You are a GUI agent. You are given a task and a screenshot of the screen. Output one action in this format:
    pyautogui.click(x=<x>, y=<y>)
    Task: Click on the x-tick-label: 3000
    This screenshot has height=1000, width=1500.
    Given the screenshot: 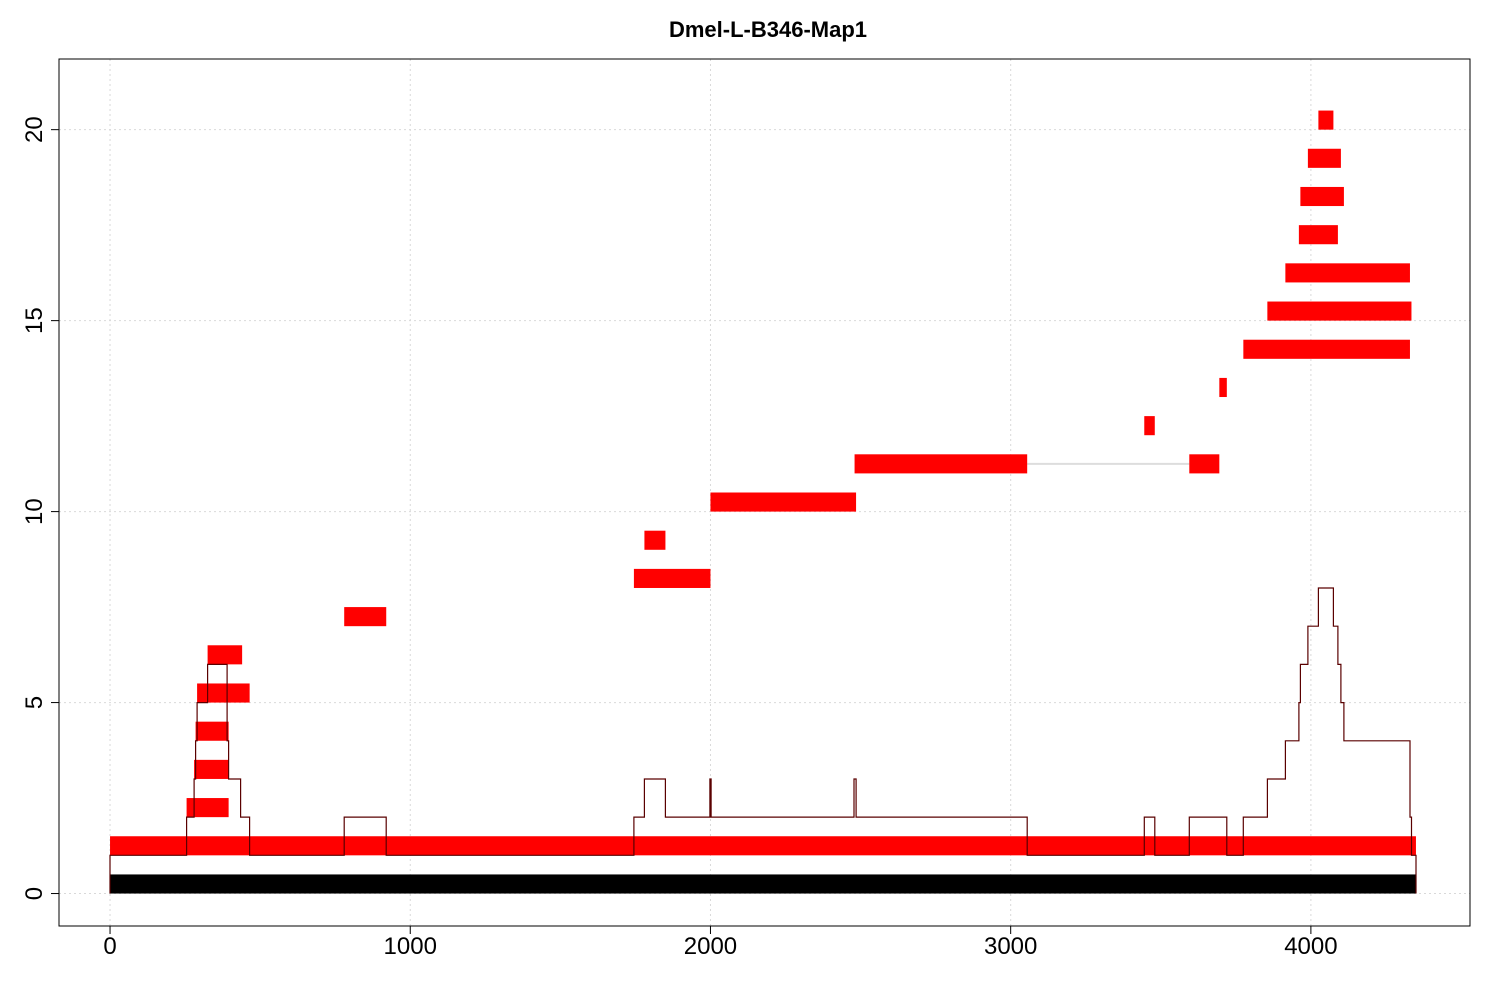 What is the action you would take?
    pyautogui.click(x=1010, y=946)
    